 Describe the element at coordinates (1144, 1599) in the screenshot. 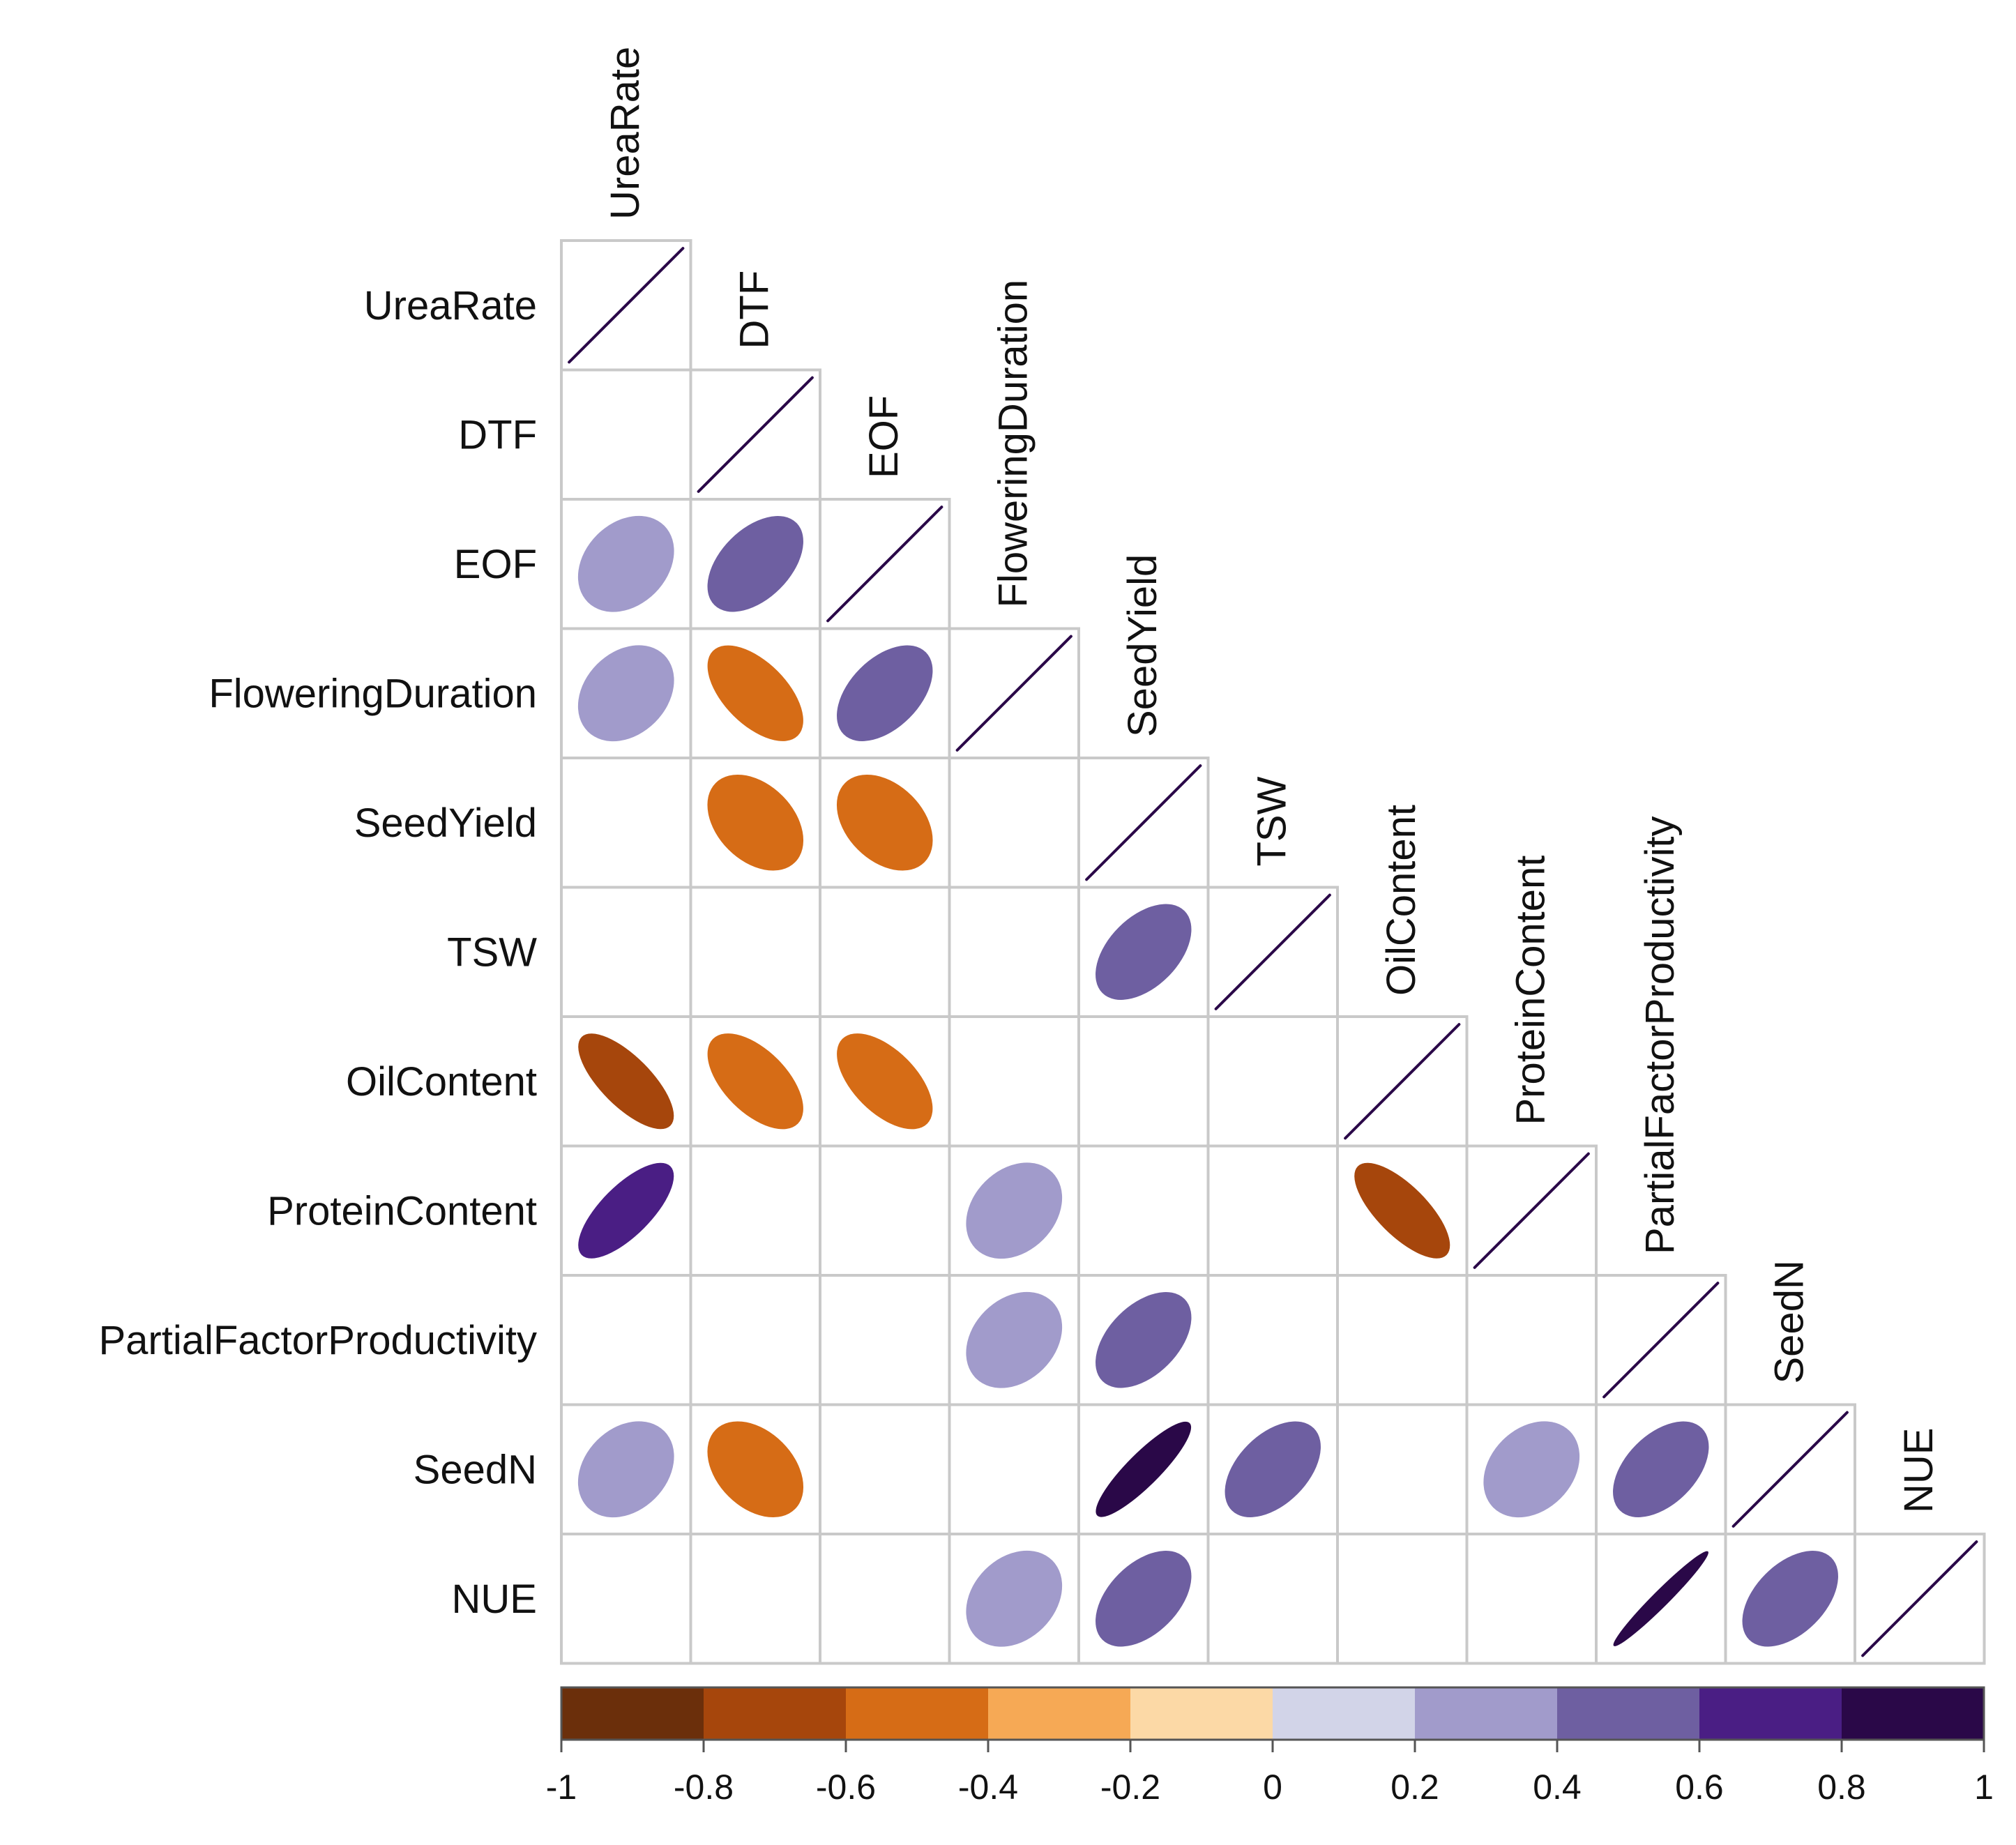

I see `ellipse-NUE-SeedYield` at that location.